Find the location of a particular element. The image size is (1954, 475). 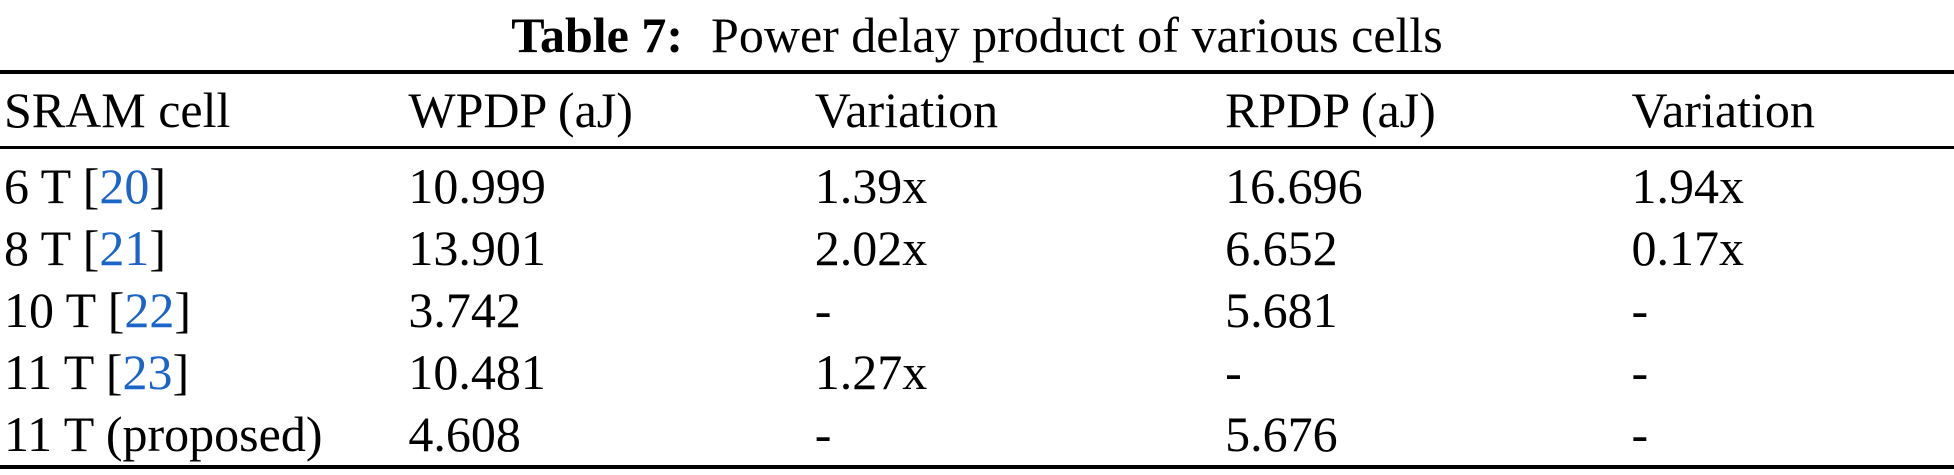

column-header-wpdp: WPDP (aJ) is located at coordinates (611, 110).